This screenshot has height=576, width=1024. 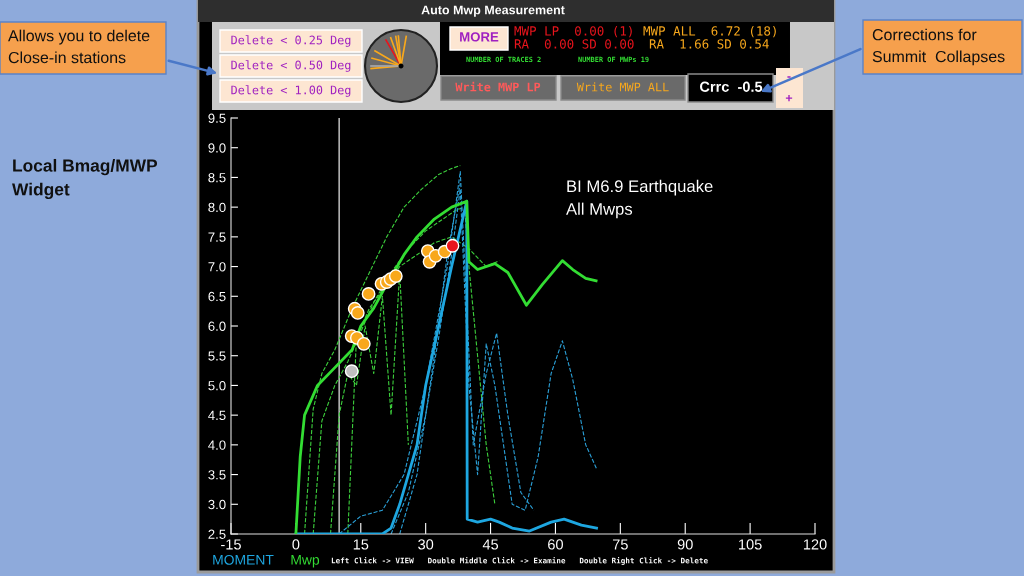 I want to click on x-tick-label: 120, so click(x=815, y=544).